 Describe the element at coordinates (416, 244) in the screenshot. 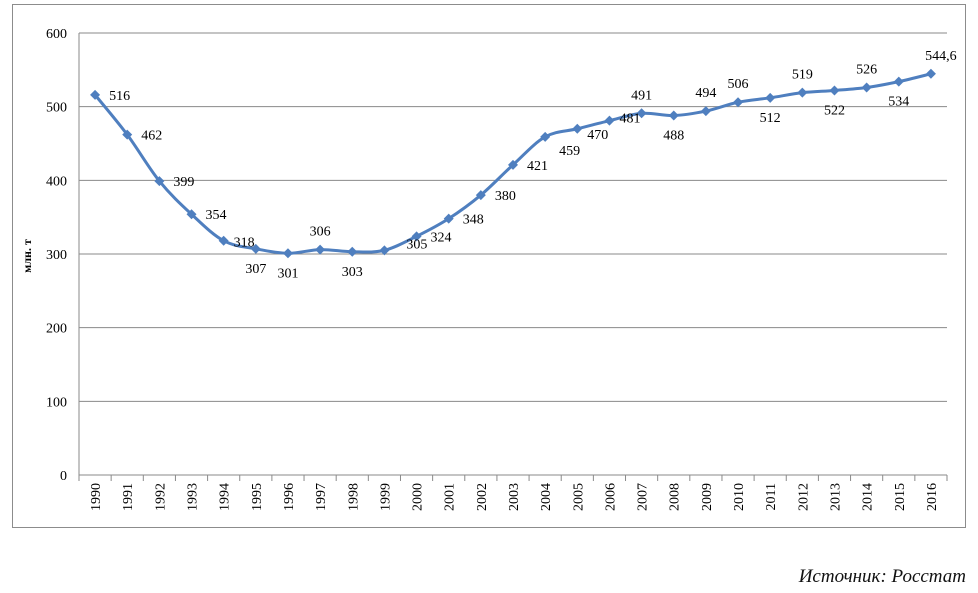

I see `data-label: 305` at that location.